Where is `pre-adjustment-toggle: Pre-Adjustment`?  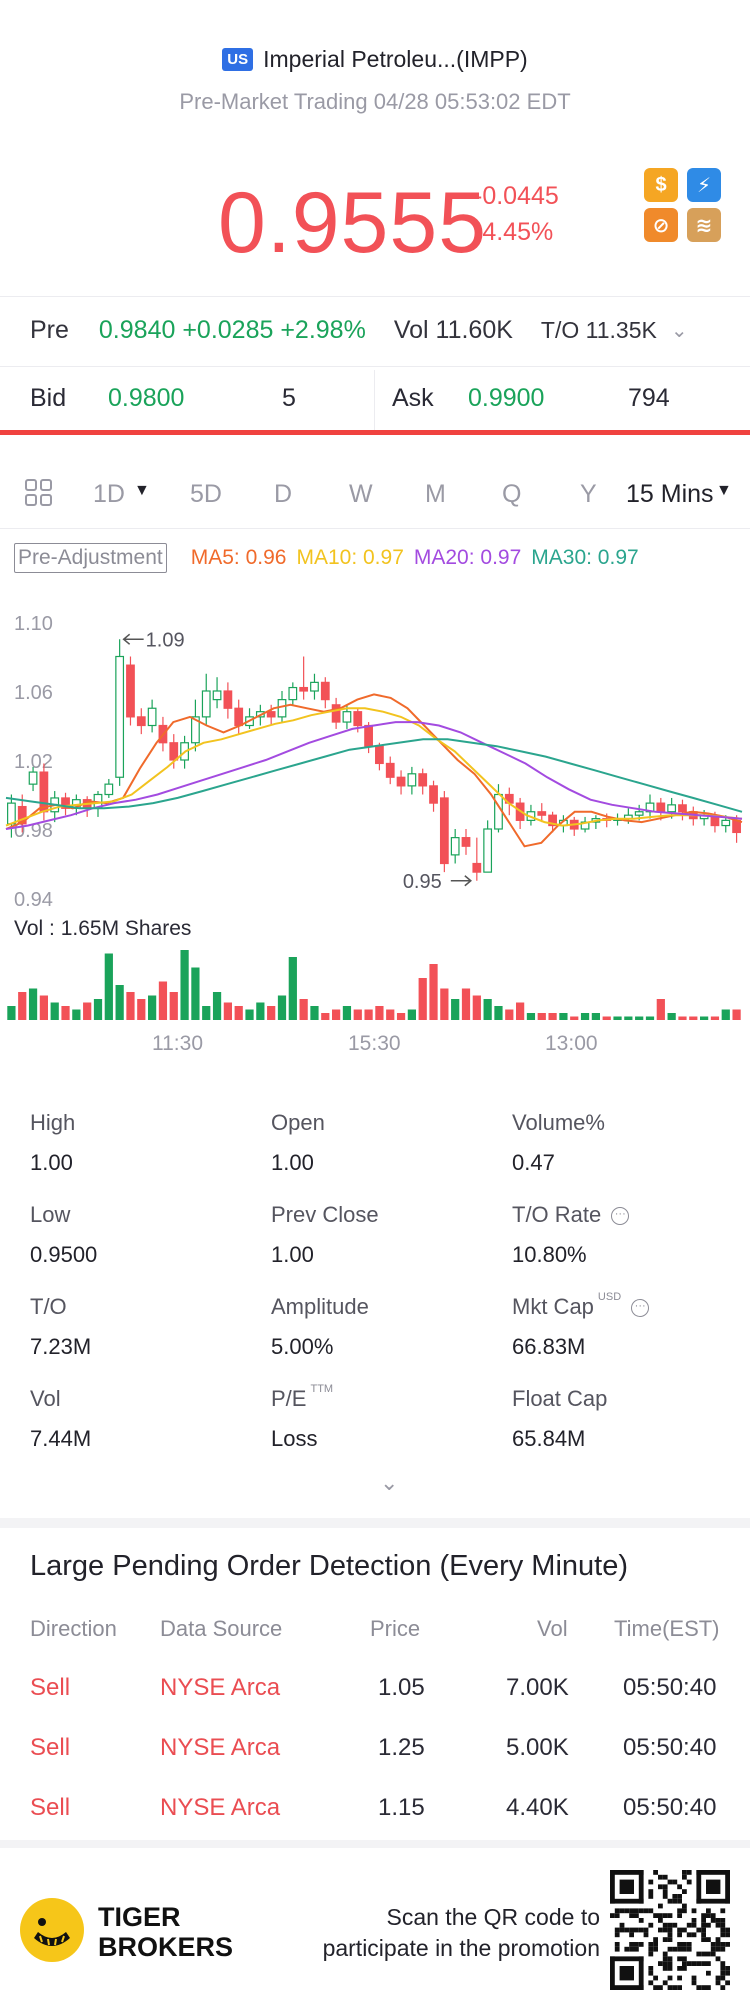 pre-adjustment-toggle: Pre-Adjustment is located at coordinates (90, 558).